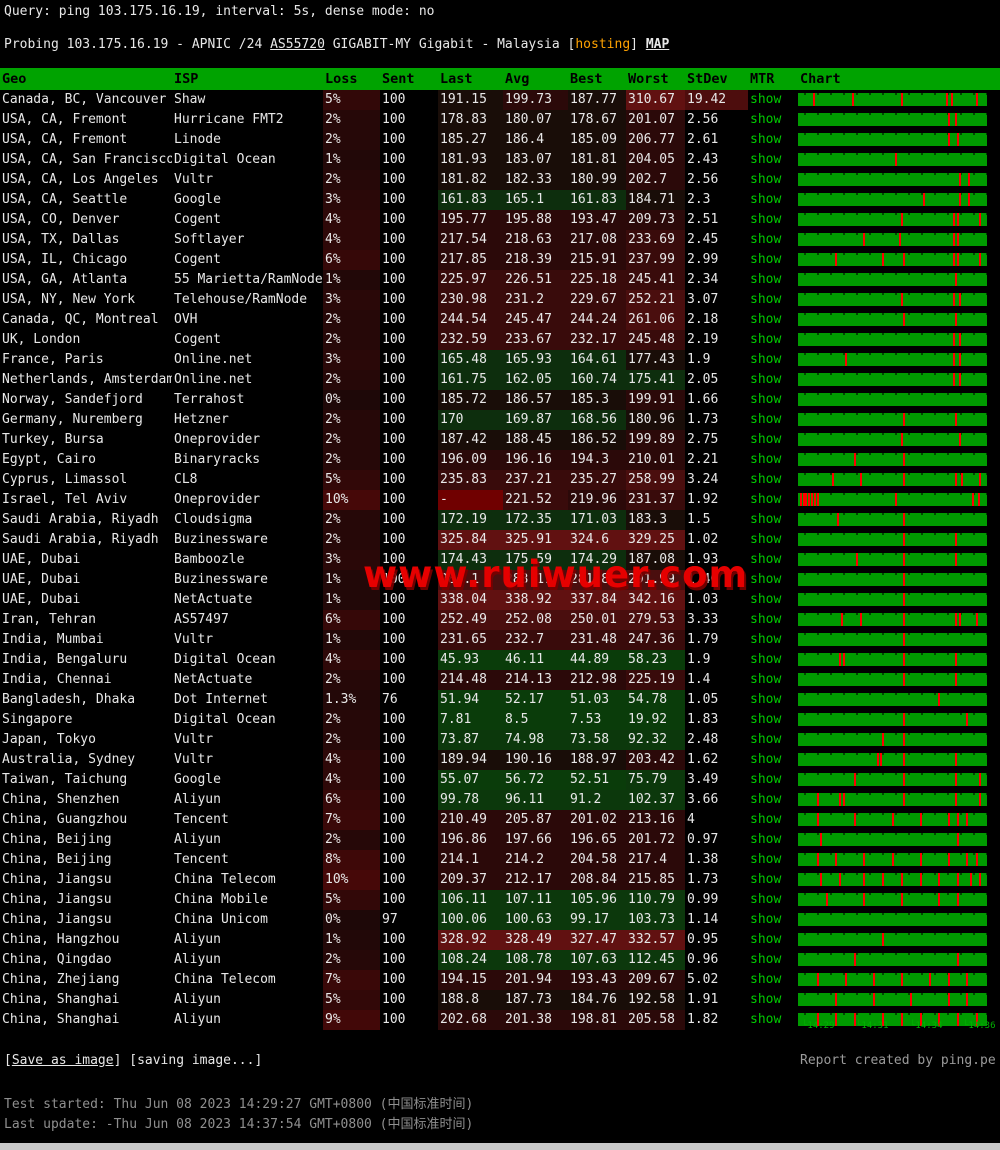  Describe the element at coordinates (197, 139) in the screenshot. I see `isp-cell: Linode` at that location.